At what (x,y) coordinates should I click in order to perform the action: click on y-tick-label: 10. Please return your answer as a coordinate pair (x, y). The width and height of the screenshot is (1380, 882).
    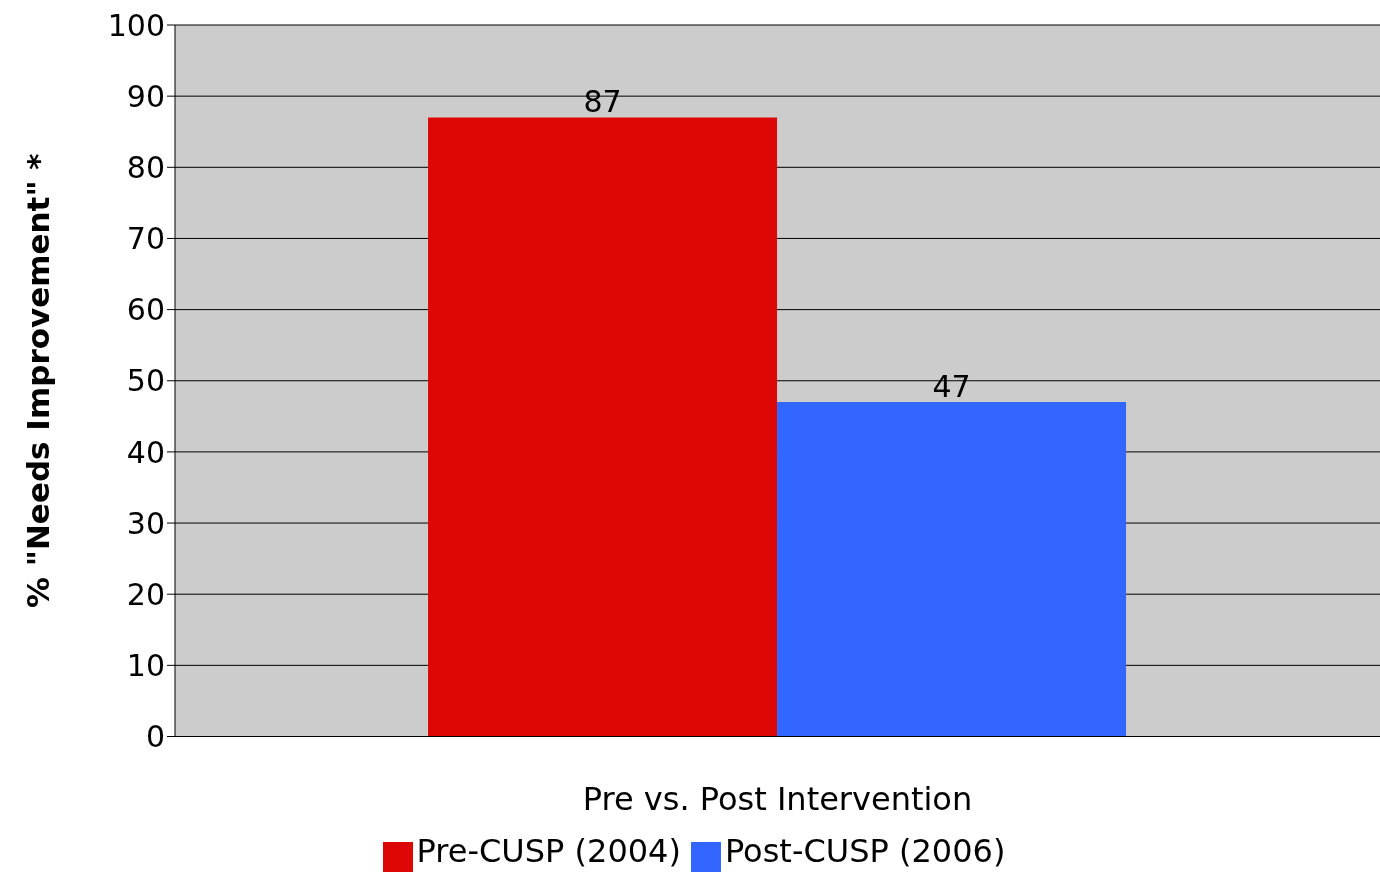
    Looking at the image, I should click on (145, 665).